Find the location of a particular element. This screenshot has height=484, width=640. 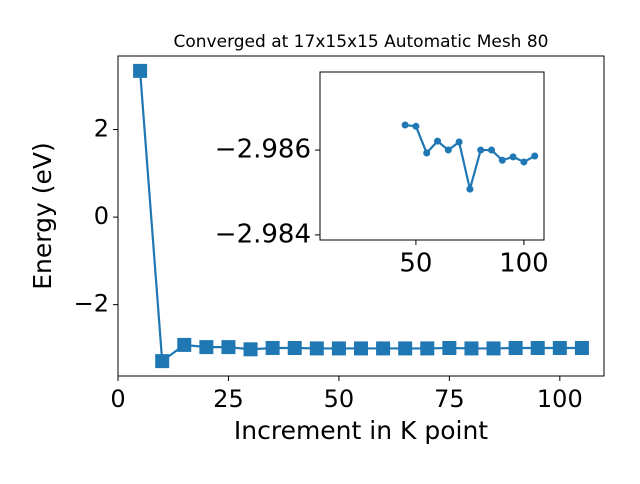

chart-title: Converged at 17x15x15 Automatic Mesh 80 is located at coordinates (361, 42).